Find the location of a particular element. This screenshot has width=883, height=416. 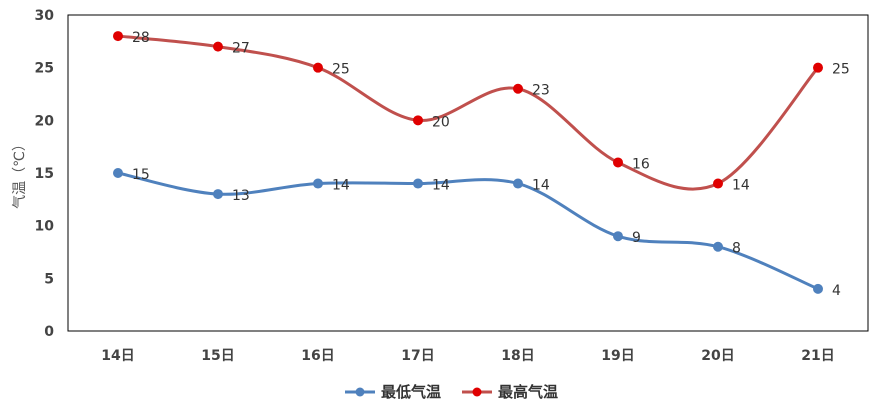

legend-item-2: 最高气温 is located at coordinates (510, 392).